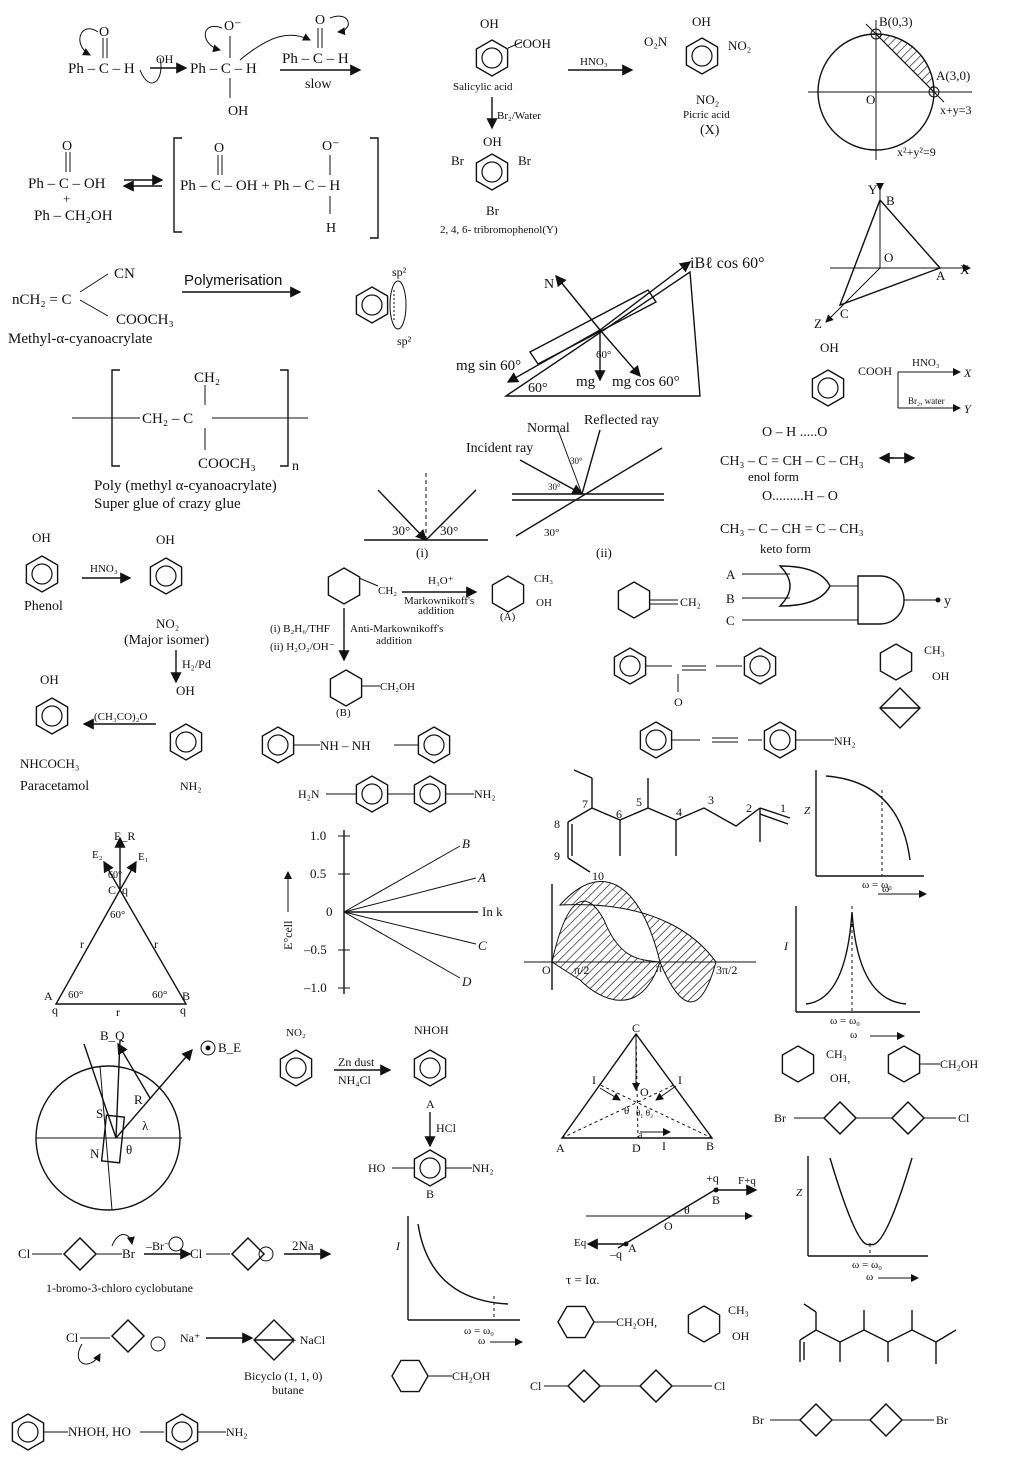 The width and height of the screenshot is (1009, 1460). I want to click on sine-o: O, so click(546, 970).